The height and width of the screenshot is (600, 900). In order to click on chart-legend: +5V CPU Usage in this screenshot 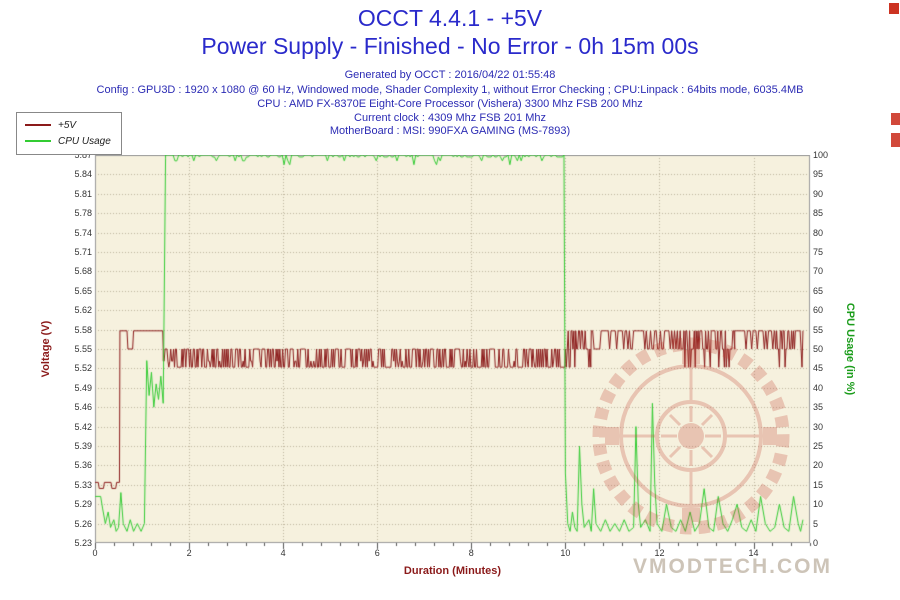, I will do `click(69, 133)`.